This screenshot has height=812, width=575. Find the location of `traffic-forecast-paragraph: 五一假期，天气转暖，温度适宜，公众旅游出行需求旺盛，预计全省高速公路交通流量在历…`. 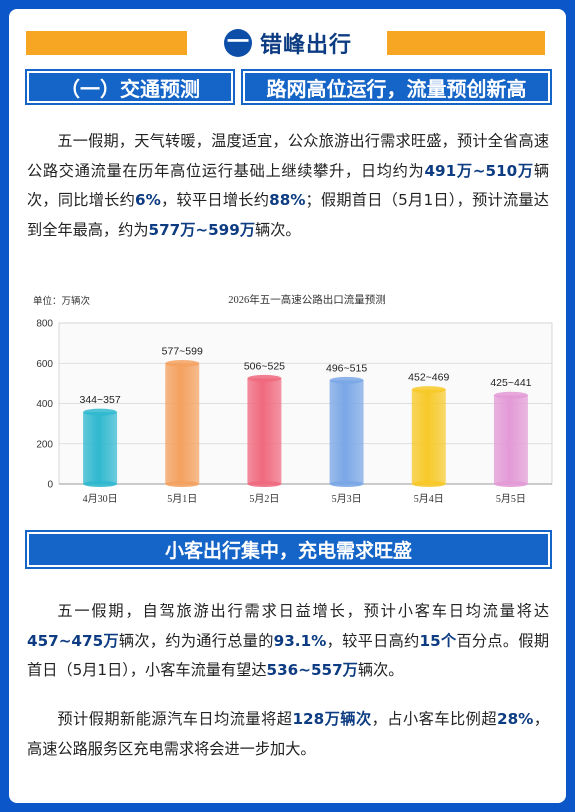

traffic-forecast-paragraph: 五一假期，天气转暖，温度适宜，公众旅游出行需求旺盛，预计全省高速公路交通流量在历… is located at coordinates (288, 186).